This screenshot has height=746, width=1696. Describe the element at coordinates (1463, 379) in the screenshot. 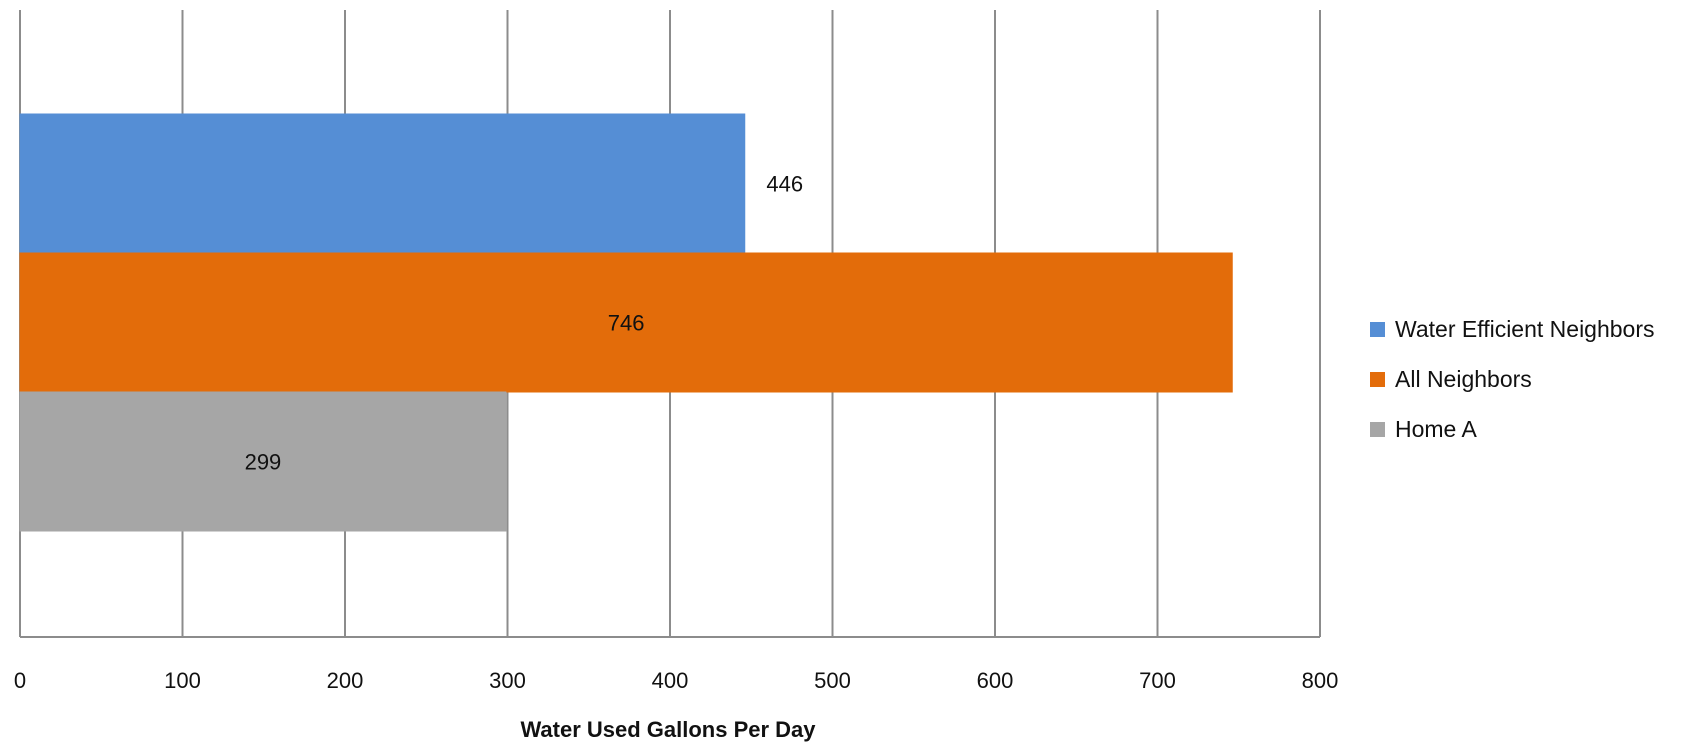

I see `legend-label-1: All Neighbors` at that location.